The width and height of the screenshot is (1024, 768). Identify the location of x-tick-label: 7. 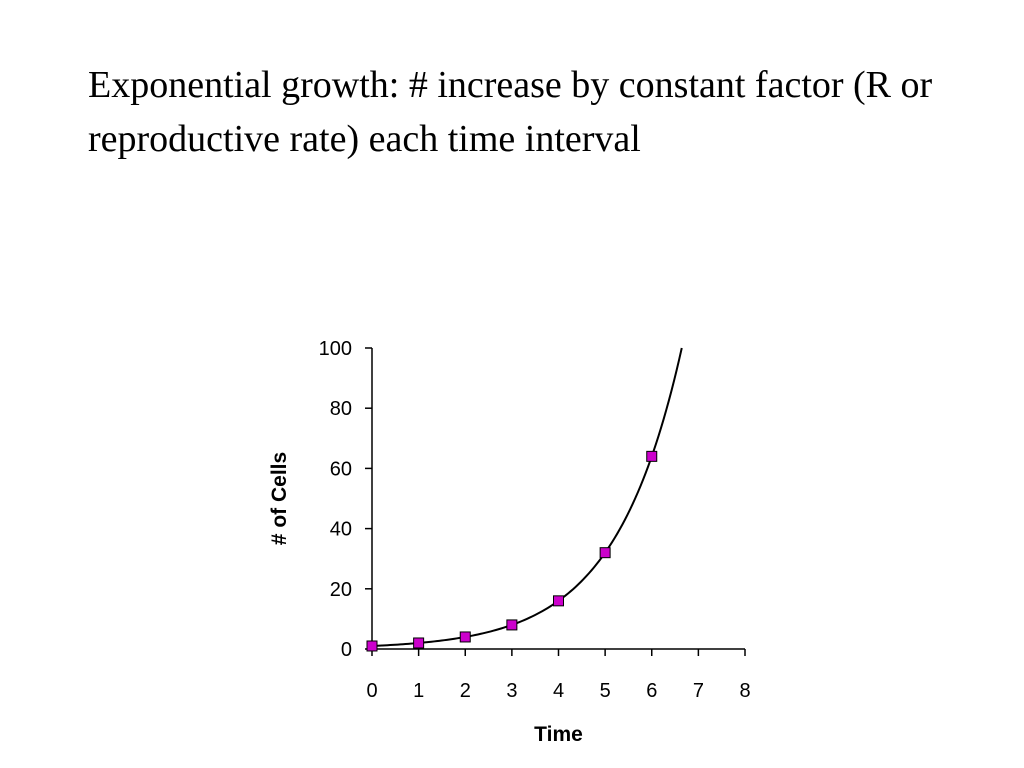
(698, 691).